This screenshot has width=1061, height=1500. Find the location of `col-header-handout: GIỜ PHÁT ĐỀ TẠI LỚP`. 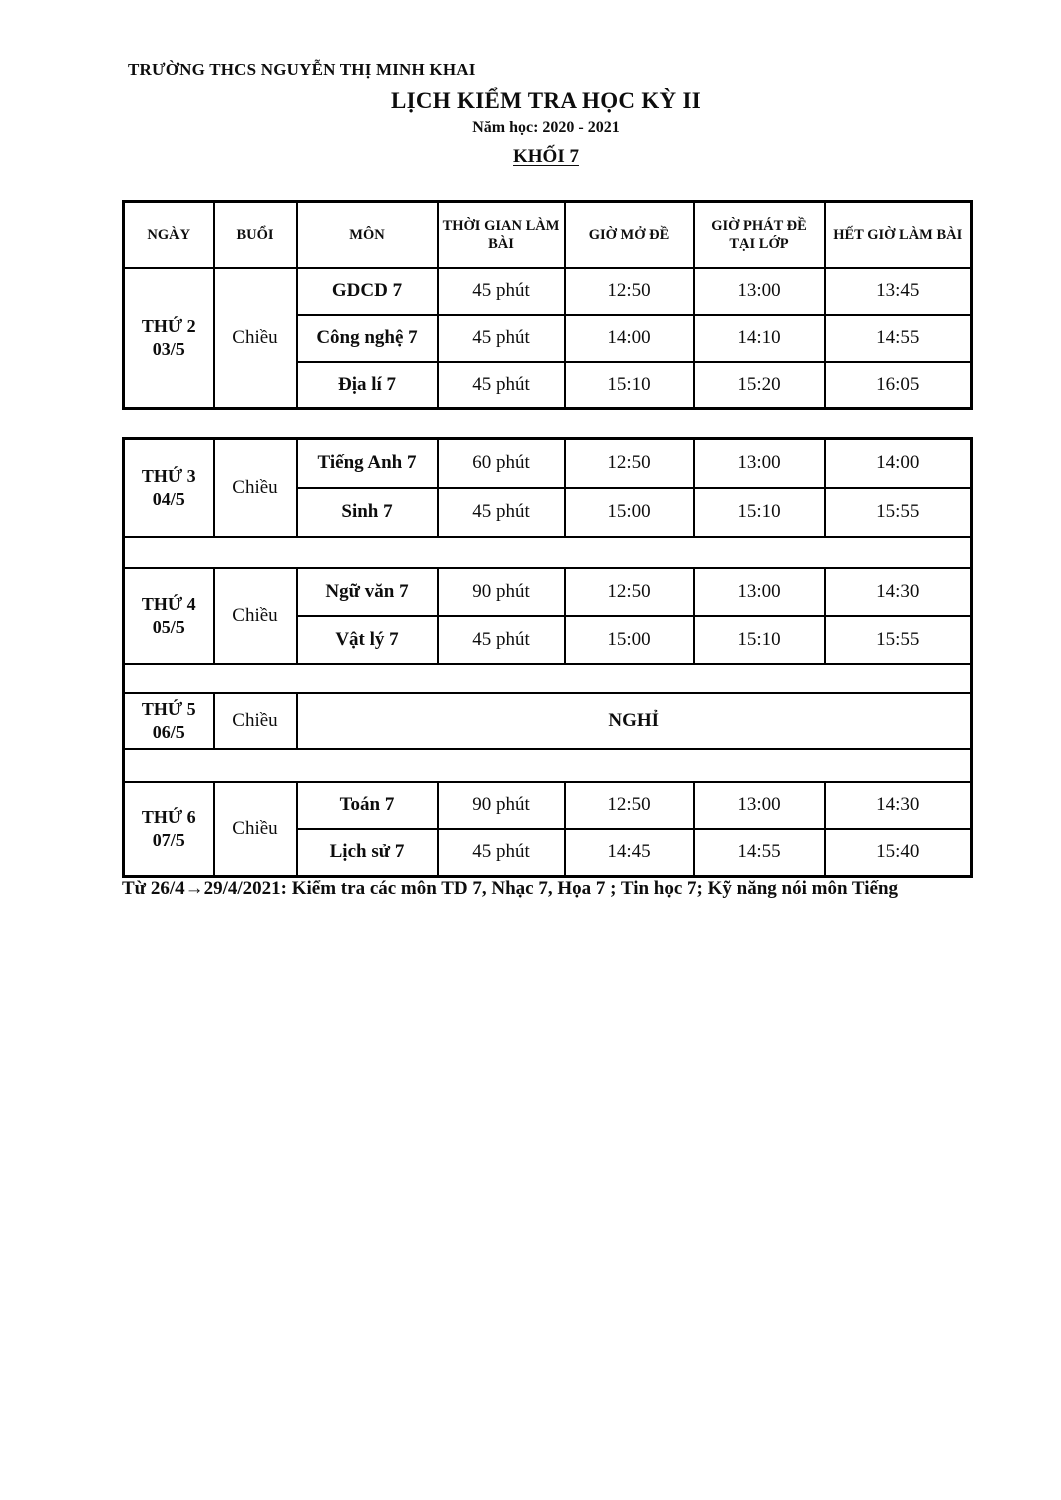

col-header-handout: GIỜ PHÁT ĐỀ TẠI LỚP is located at coordinates (759, 234).